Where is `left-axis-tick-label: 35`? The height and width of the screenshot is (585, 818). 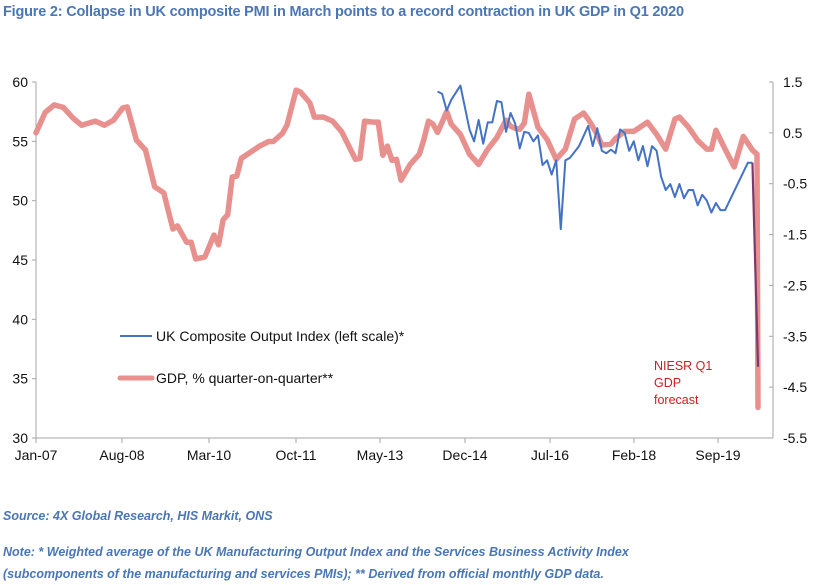 left-axis-tick-label: 35 is located at coordinates (20, 379).